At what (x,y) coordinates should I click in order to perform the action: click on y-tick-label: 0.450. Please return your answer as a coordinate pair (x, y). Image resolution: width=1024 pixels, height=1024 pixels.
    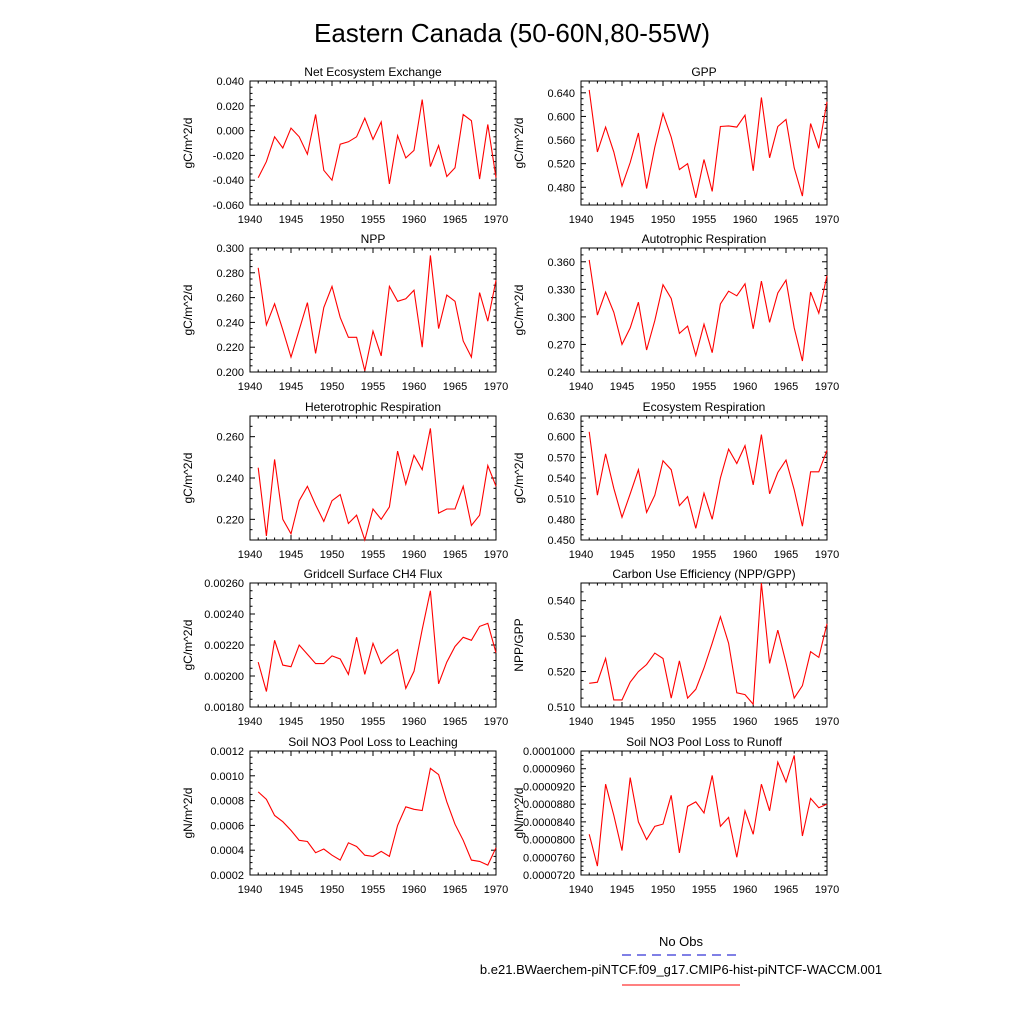
    Looking at the image, I should click on (561, 541).